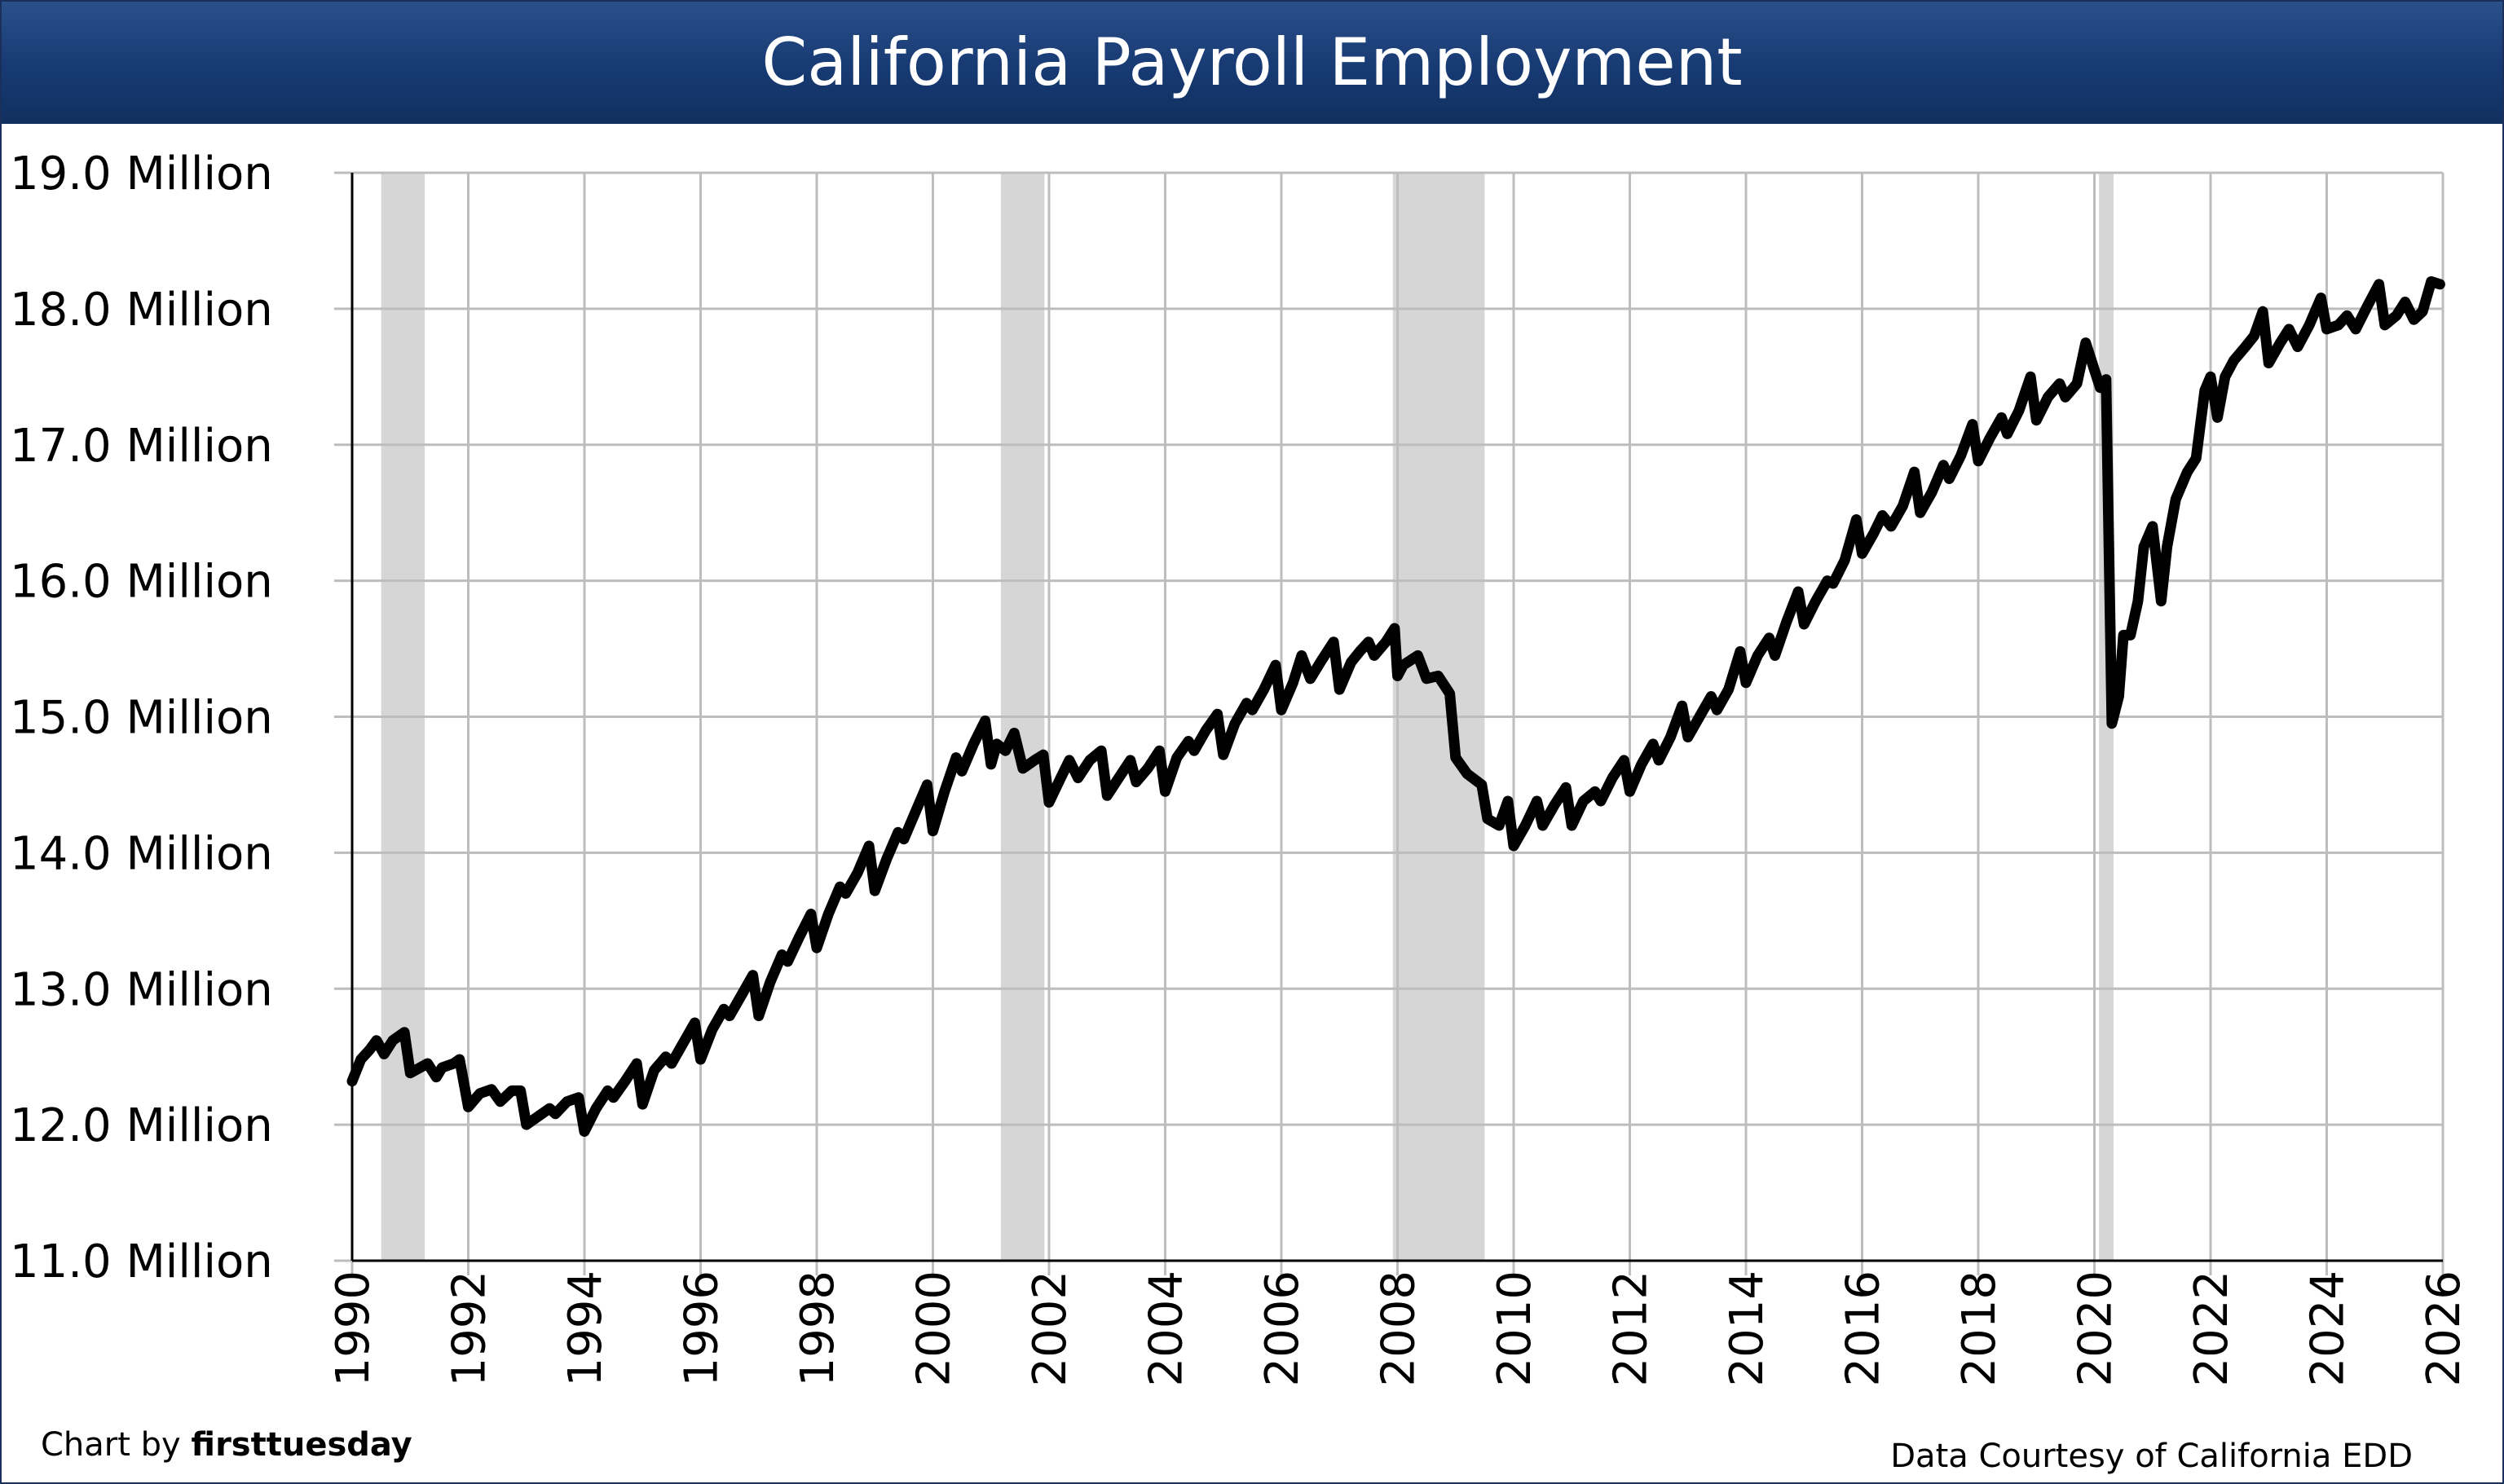  I want to click on x-tick-label: 2002, so click(1050, 1328).